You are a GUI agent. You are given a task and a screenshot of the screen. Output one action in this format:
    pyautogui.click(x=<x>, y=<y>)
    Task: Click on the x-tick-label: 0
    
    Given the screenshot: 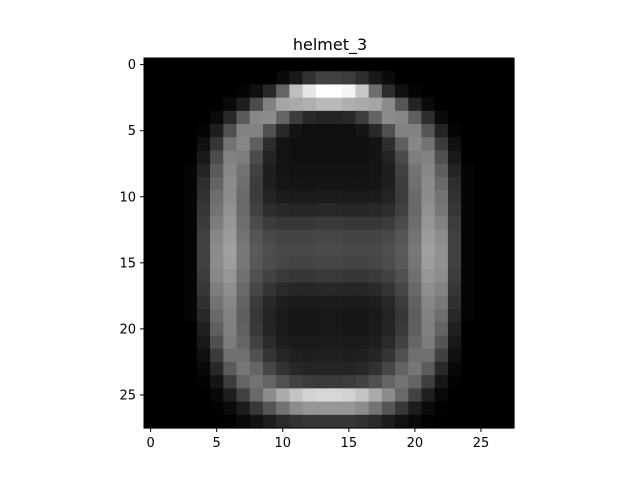 What is the action you would take?
    pyautogui.click(x=150, y=443)
    